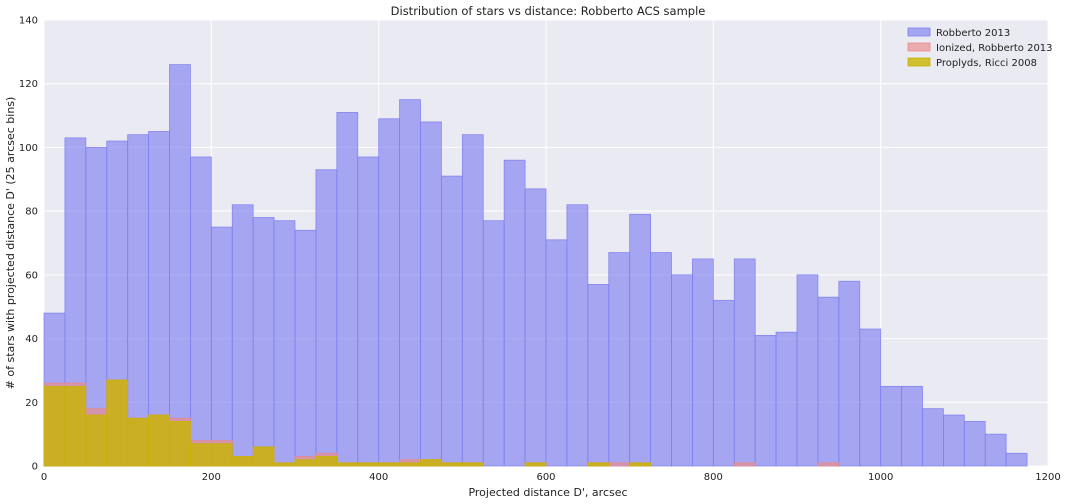 The height and width of the screenshot is (504, 1066). Describe the element at coordinates (28, 84) in the screenshot. I see `y-tick-label: 120` at that location.